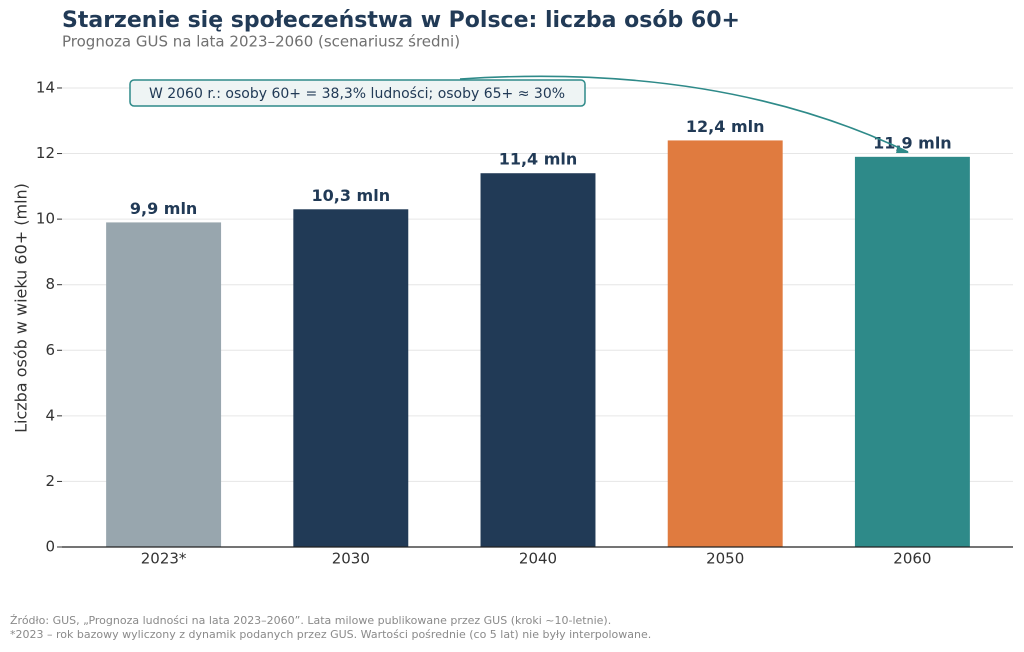 The width and height of the screenshot is (1024, 652). Describe the element at coordinates (351, 195) in the screenshot. I see `value-label: 10,3 mln` at that location.